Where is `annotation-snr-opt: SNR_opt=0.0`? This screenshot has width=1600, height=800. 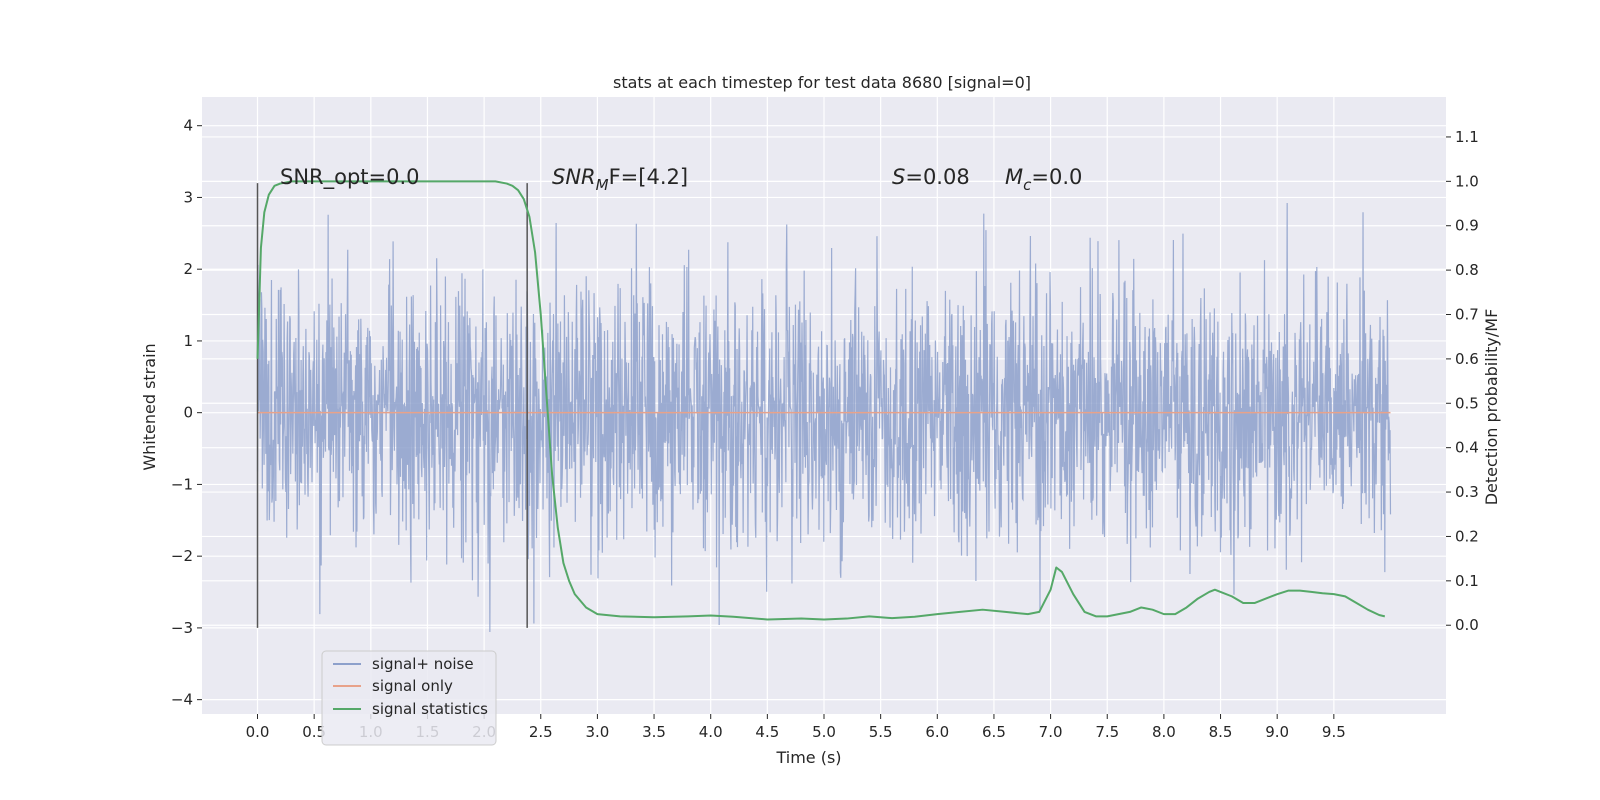
annotation-snr-opt: SNR_opt=0.0 is located at coordinates (350, 177).